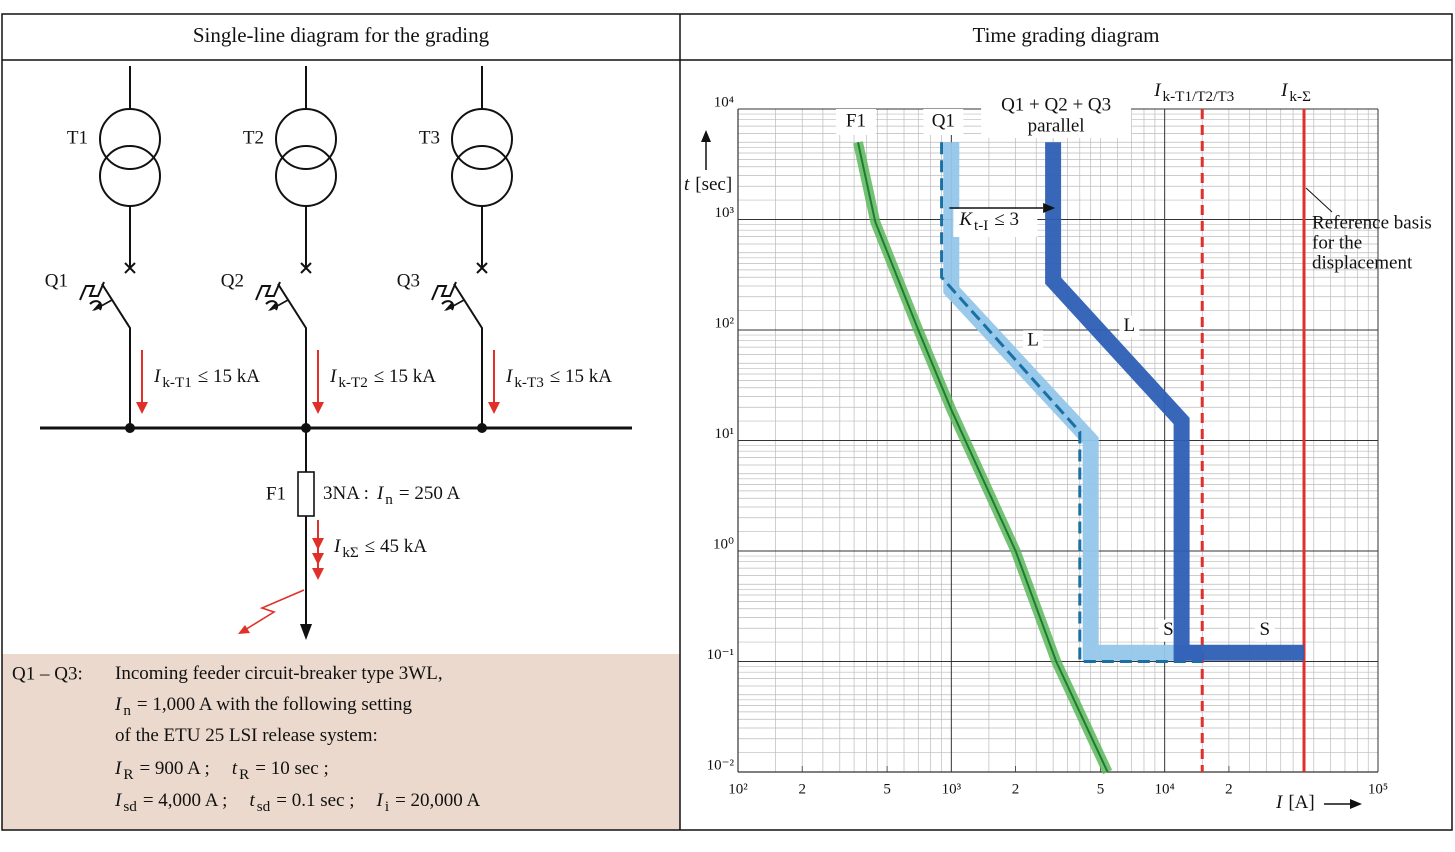 This screenshot has width=1455, height=852. I want to click on x-tick-label: 10⁵, so click(1378, 789).